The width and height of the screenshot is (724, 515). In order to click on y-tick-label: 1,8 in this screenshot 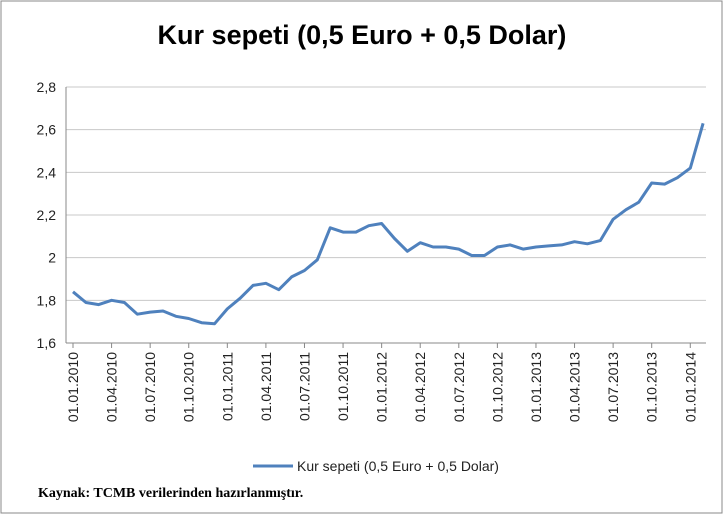, I will do `click(47, 300)`.